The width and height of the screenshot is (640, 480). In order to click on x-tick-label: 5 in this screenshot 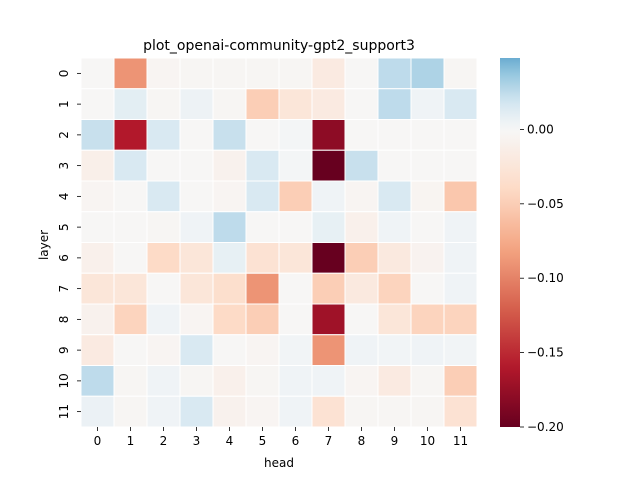, I will do `click(263, 441)`.